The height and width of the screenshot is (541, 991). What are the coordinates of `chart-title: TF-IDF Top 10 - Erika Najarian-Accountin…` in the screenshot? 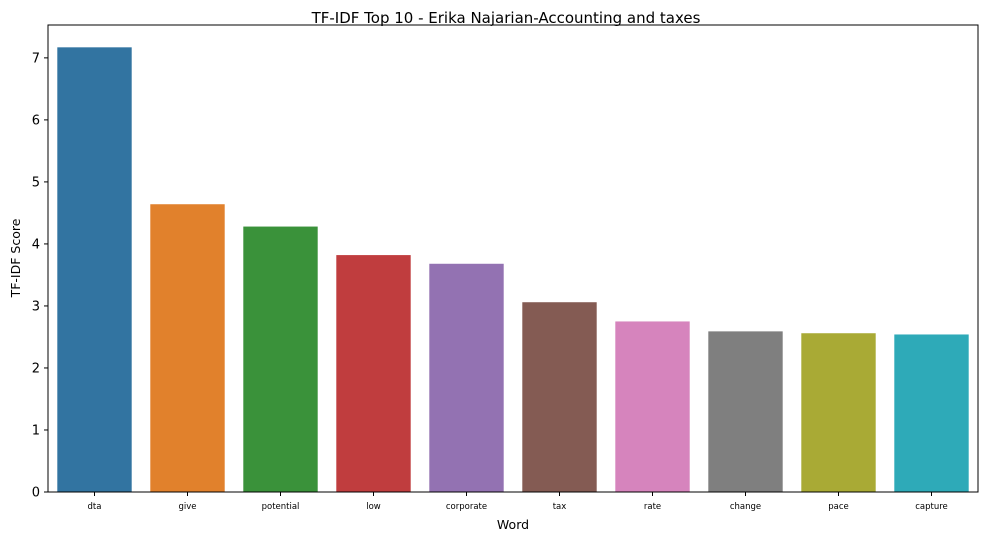 It's located at (506, 18).